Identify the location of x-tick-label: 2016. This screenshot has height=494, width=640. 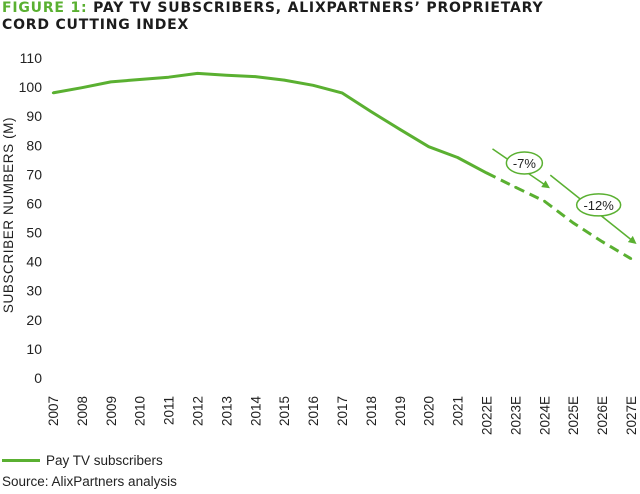
(313, 411).